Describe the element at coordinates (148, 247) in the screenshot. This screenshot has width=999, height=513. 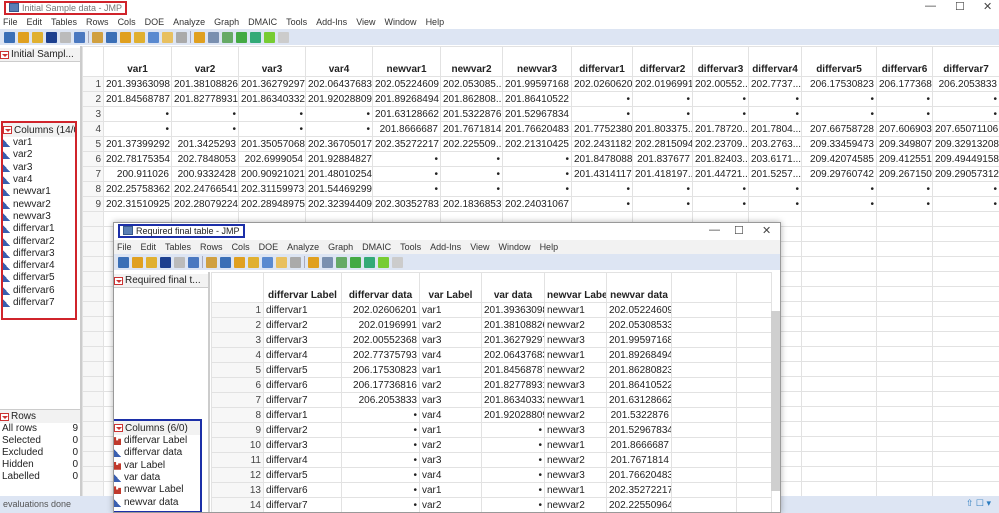
I see `menu-item: Edit` at that location.